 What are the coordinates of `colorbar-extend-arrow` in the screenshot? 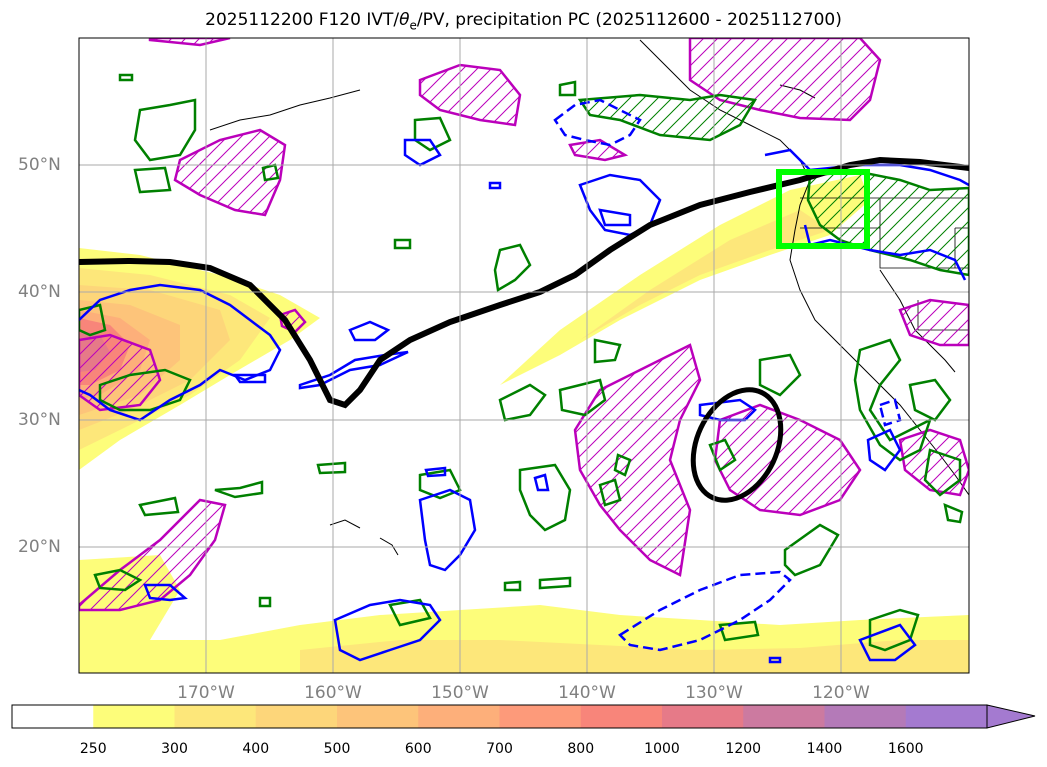 It's located at (1011, 716).